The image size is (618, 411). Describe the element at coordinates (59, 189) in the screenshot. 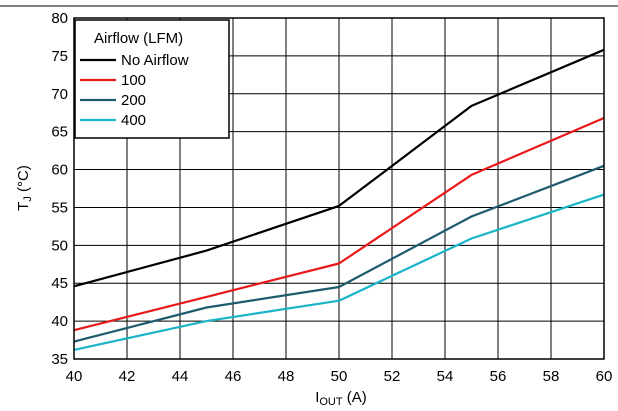

I see `y-tick-labels: 35 40 45 50 55 60 65 70 75 80` at that location.